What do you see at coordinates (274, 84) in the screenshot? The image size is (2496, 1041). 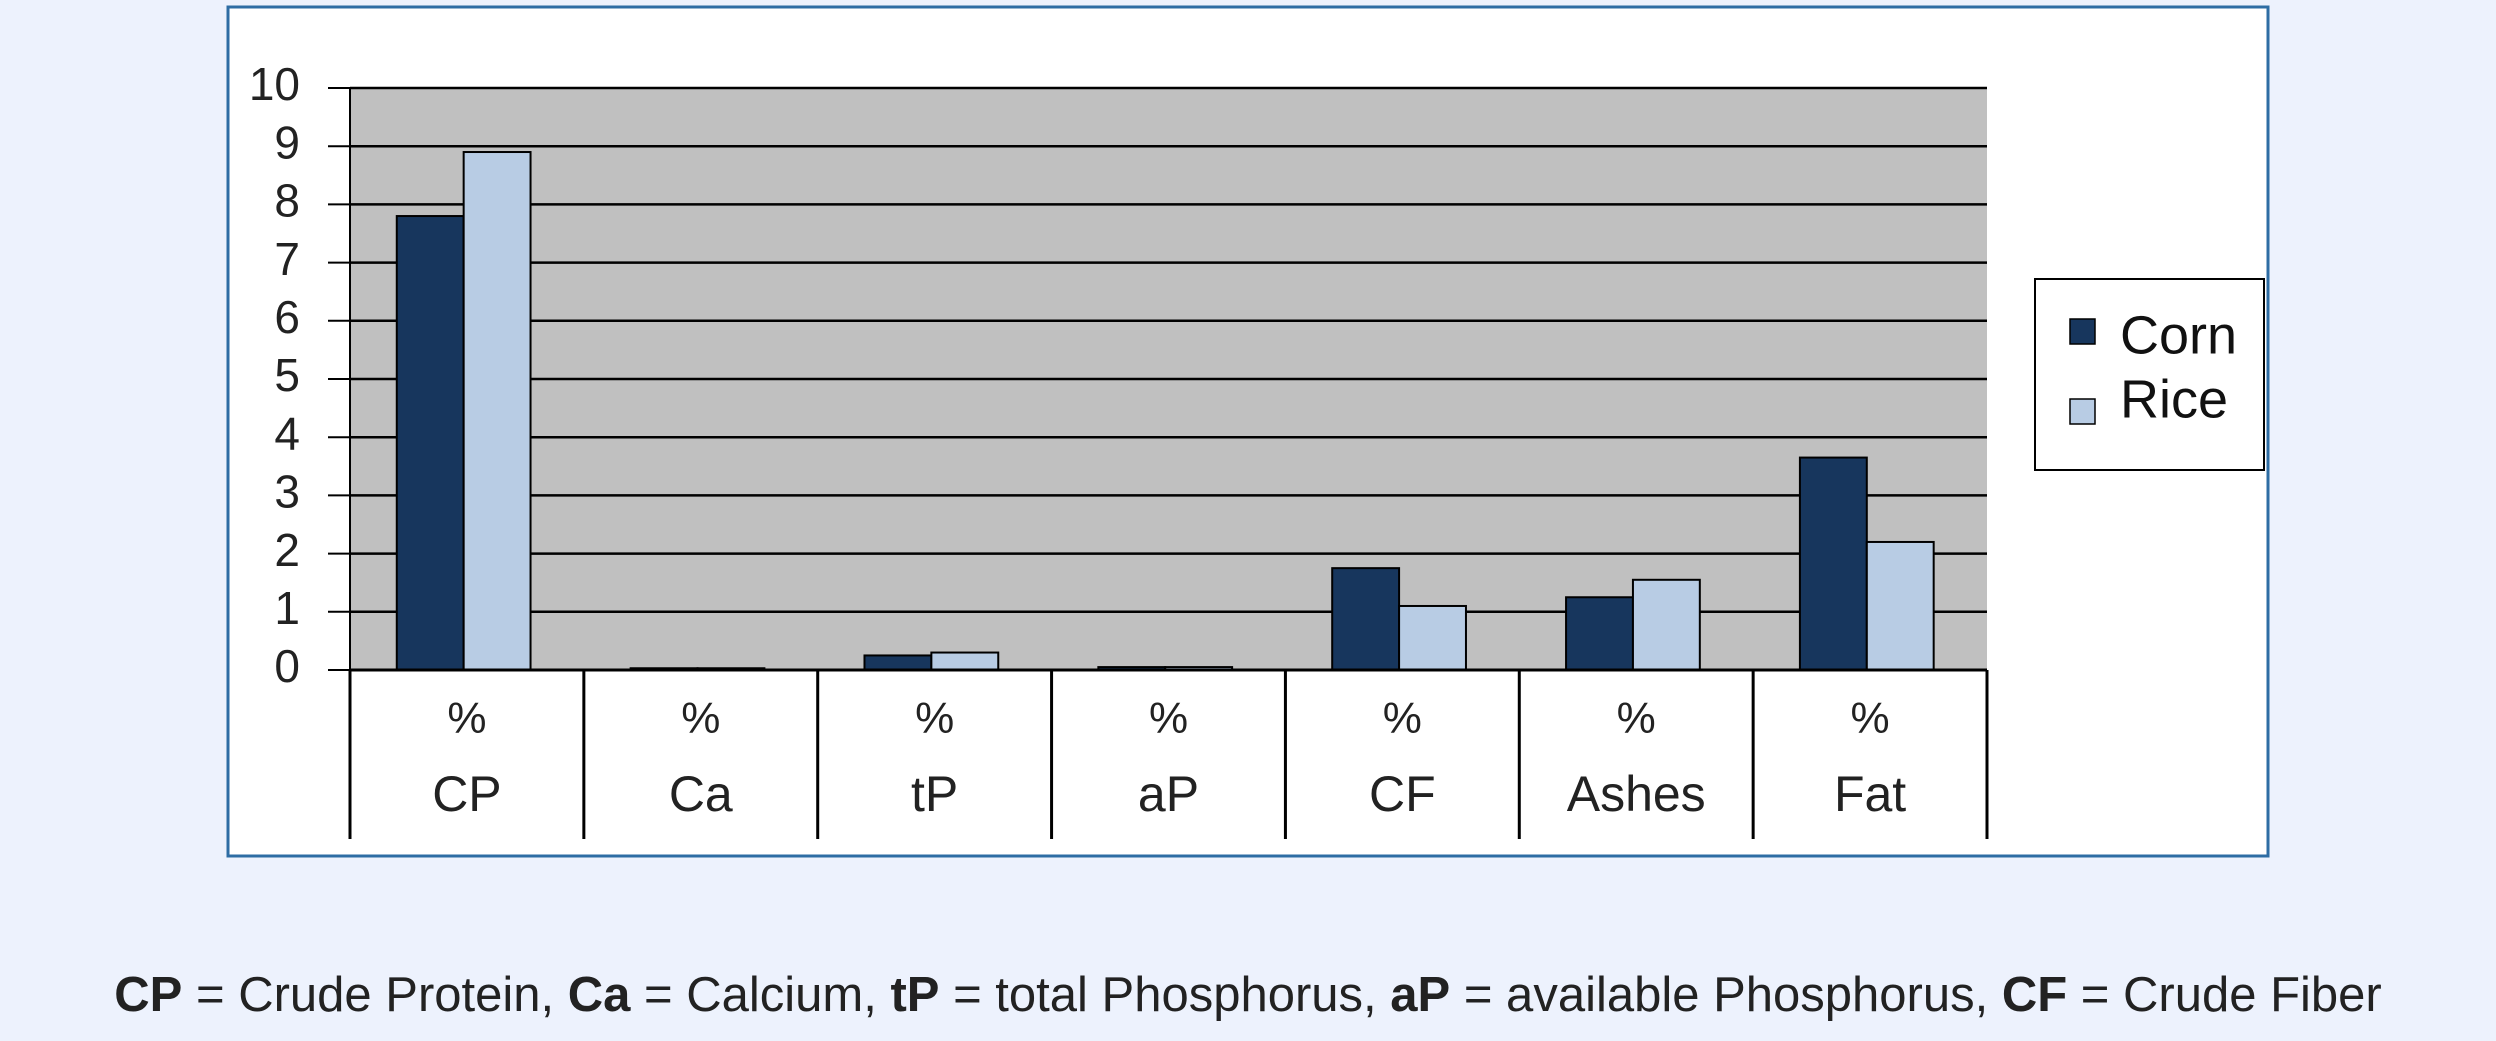 I see `y-tick-label: 10` at bounding box center [274, 84].